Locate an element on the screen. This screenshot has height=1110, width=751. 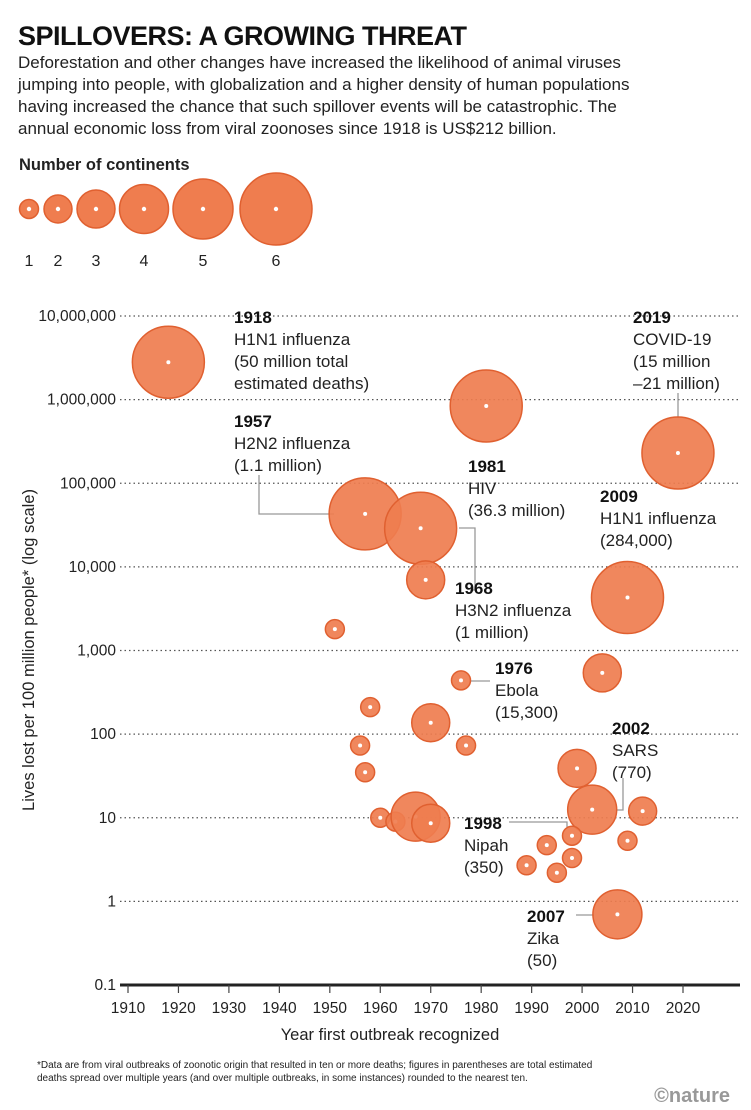
annotation-1998: 1998 Nipah (350) is located at coordinates (486, 845).